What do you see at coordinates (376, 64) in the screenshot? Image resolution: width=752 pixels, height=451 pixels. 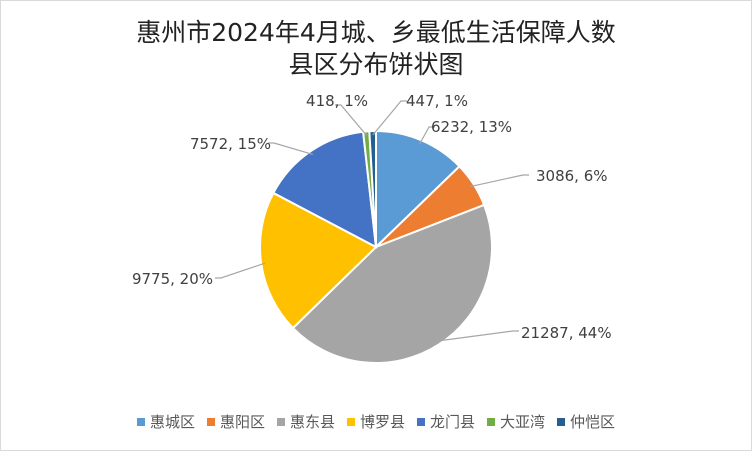 I see `chart-title-line2: 县区分布饼状图` at bounding box center [376, 64].